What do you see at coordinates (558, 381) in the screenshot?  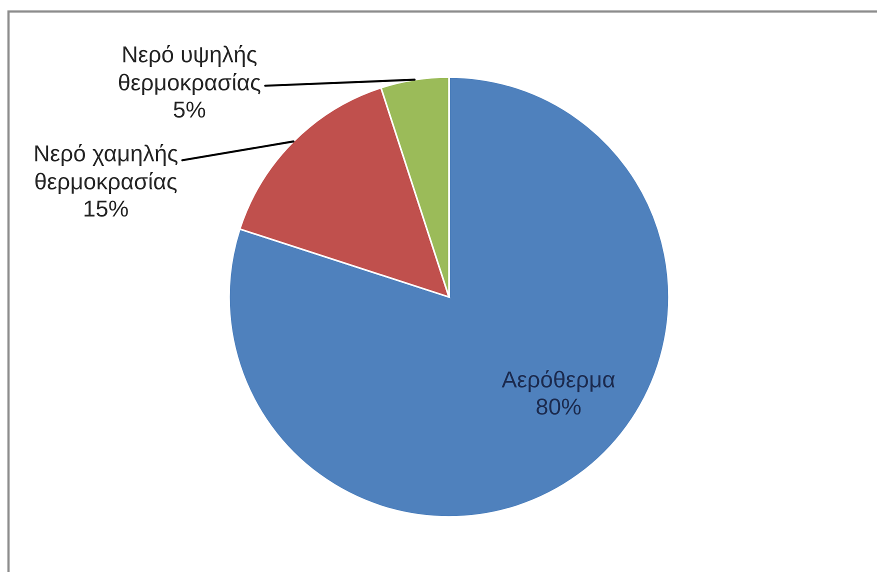 I see `slice-label: Αερόθερμα` at bounding box center [558, 381].